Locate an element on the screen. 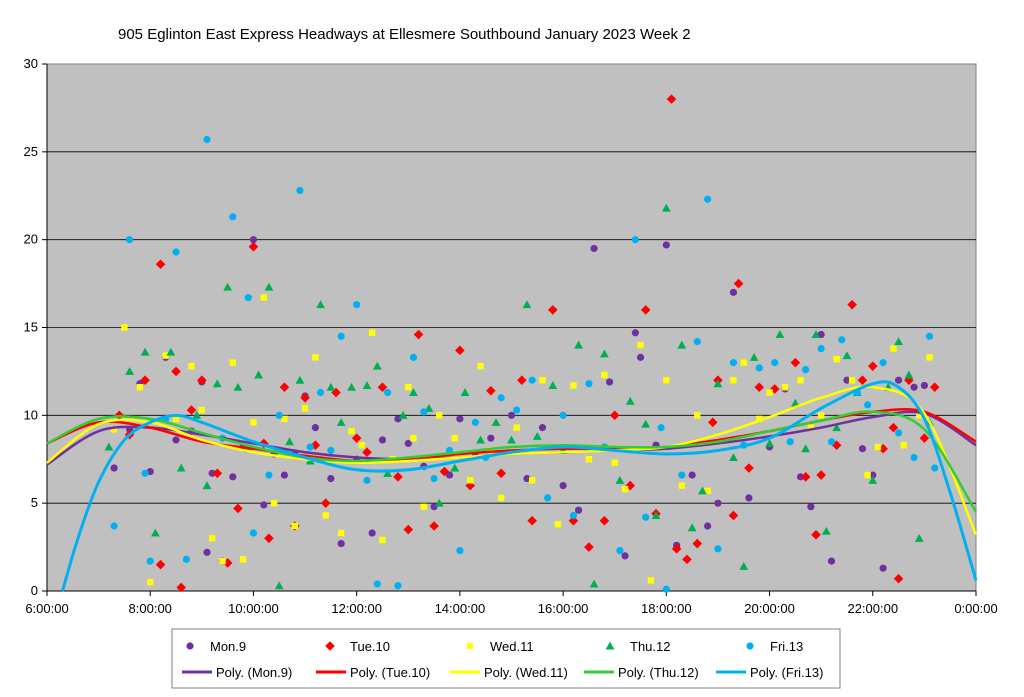 Image resolution: width=1024 pixels, height=697 pixels. legend-label: Poly. (Fri.13) is located at coordinates (786, 672).